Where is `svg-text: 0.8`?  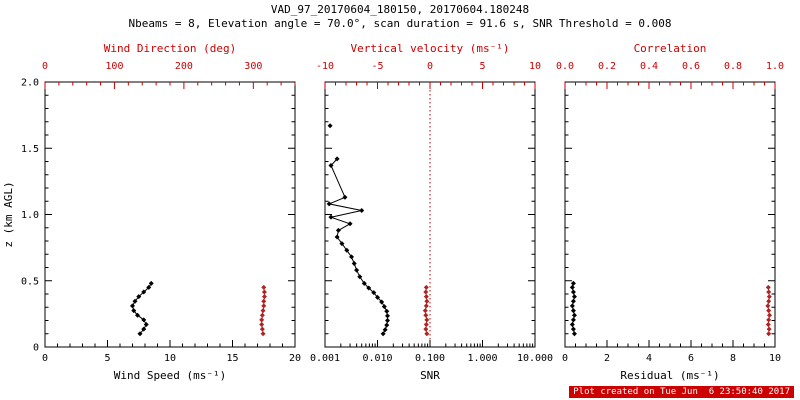 svg-text: 0.8 is located at coordinates (733, 66).